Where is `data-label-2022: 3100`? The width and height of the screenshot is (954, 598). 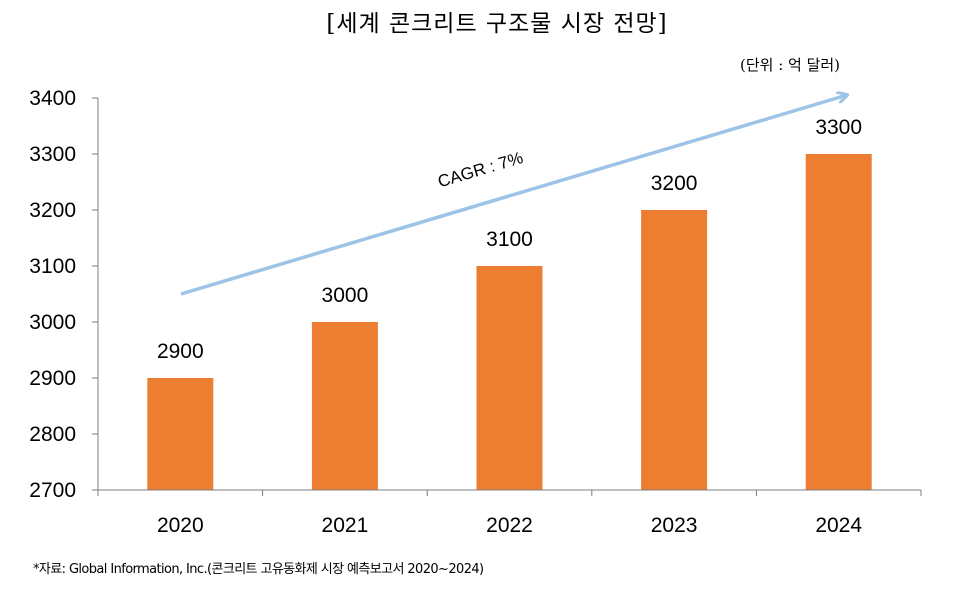 data-label-2022: 3100 is located at coordinates (509, 239).